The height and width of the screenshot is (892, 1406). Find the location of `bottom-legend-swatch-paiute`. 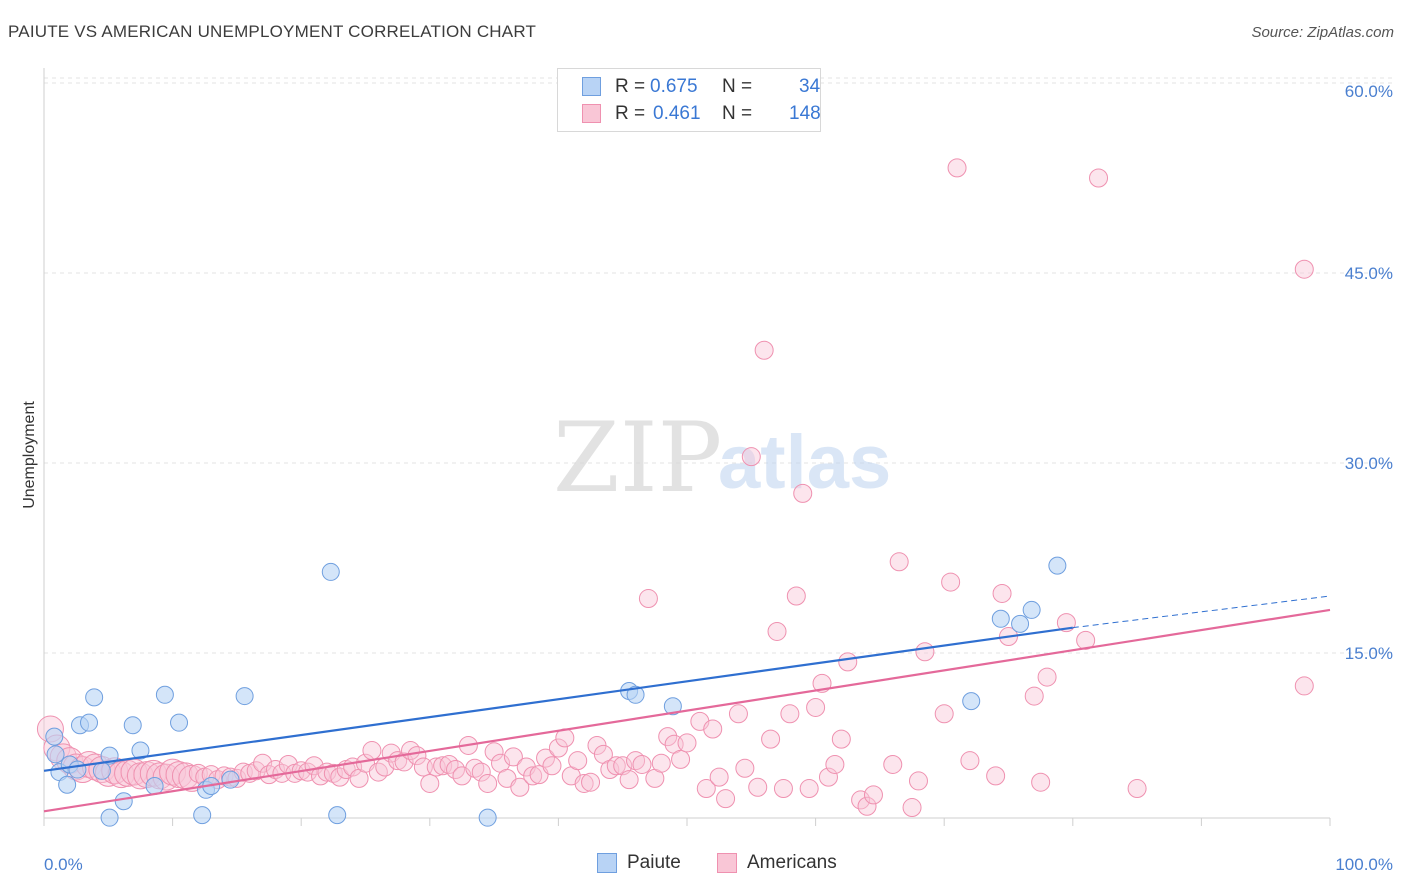

bottom-legend-swatch-paiute is located at coordinates (607, 863).